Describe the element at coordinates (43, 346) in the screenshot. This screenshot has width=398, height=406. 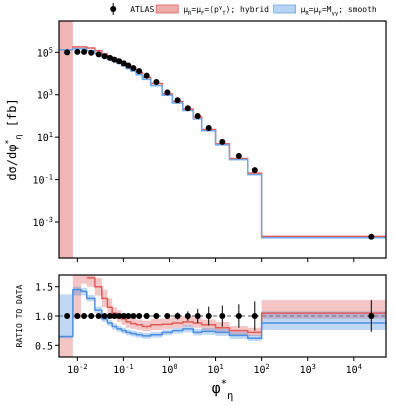
I see `y-tick-label: 0.5` at that location.